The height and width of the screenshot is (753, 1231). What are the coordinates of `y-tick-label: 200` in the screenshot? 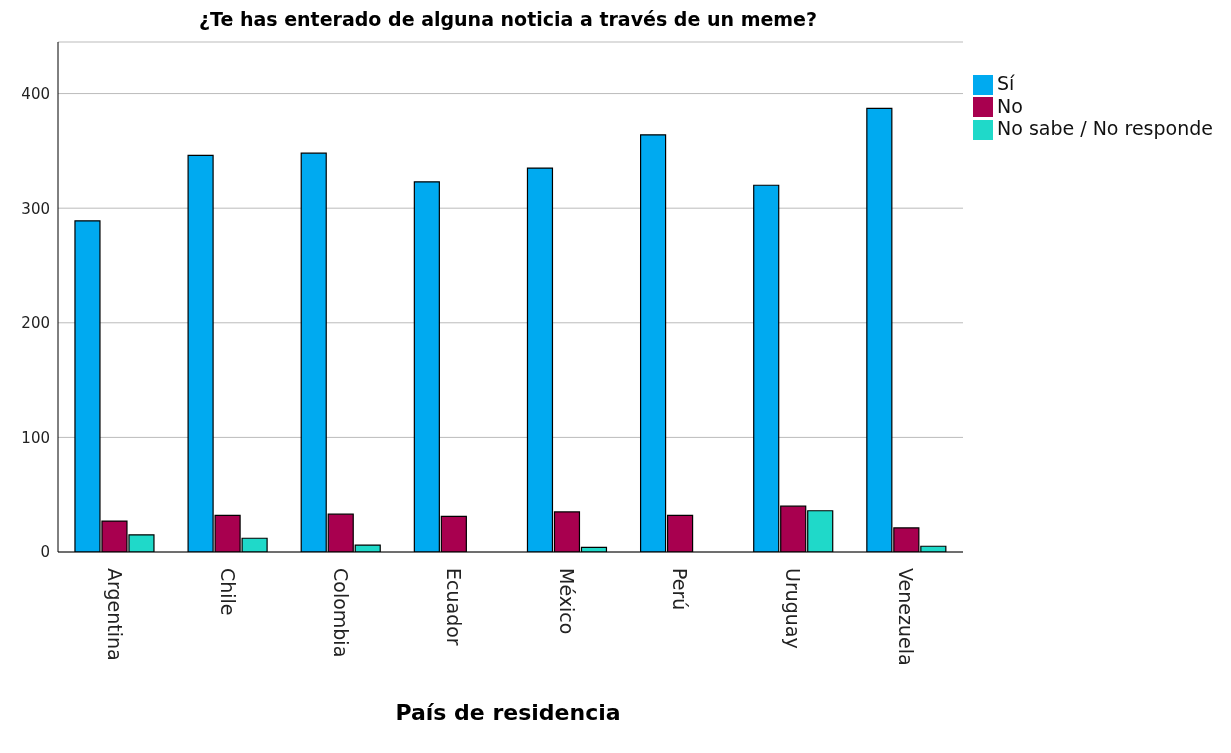 It's located at (35, 323).